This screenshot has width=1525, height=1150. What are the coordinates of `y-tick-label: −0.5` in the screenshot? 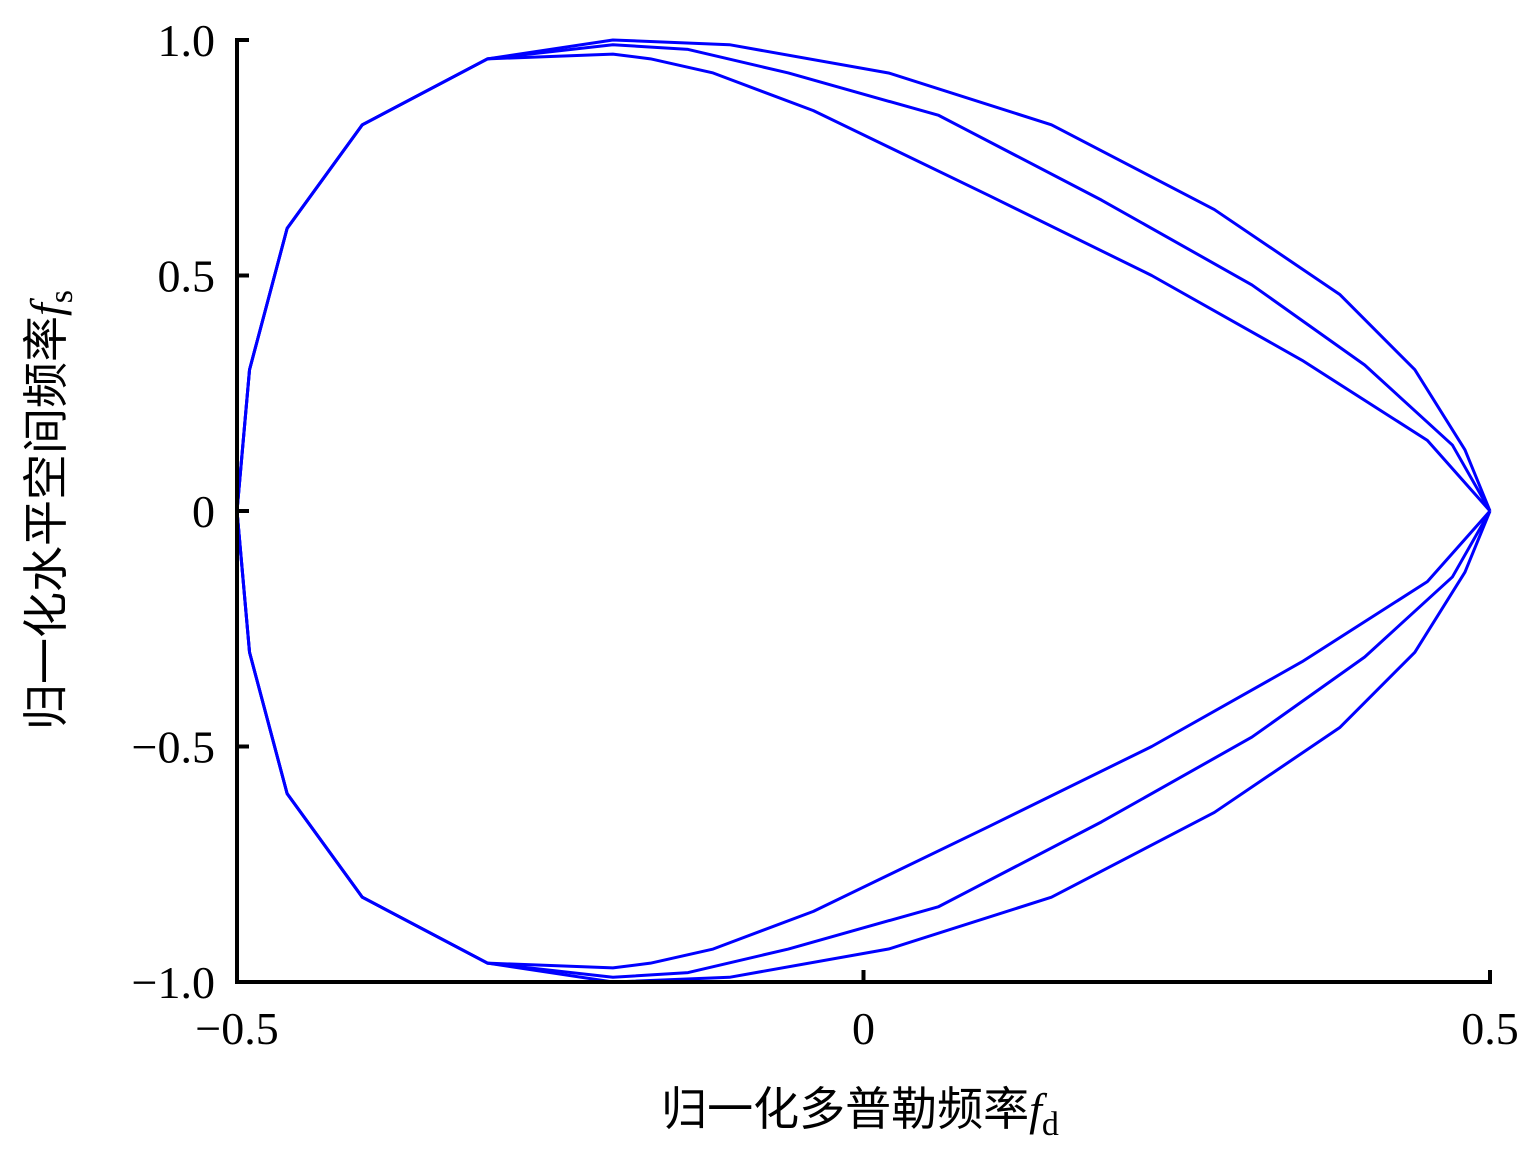 It's located at (173, 747).